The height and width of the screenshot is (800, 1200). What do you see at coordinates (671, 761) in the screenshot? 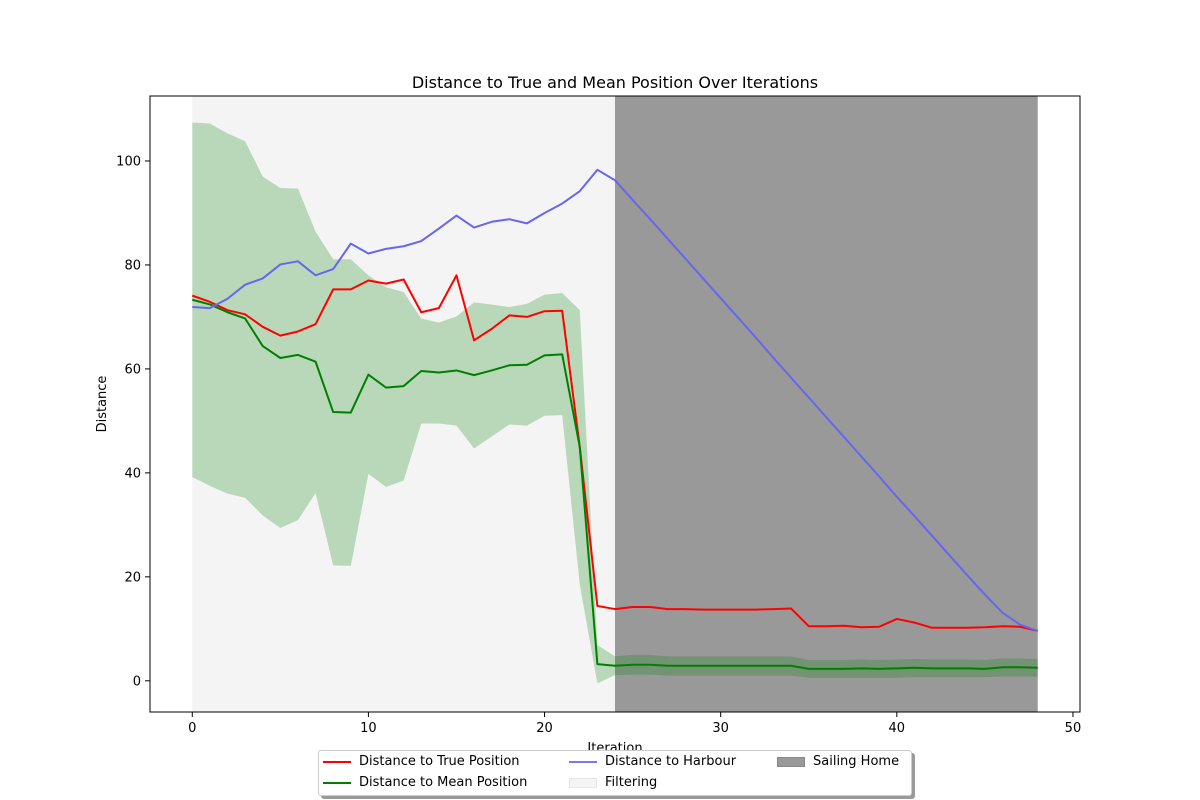
I see `legend-label: Distance to Harbour` at bounding box center [671, 761].